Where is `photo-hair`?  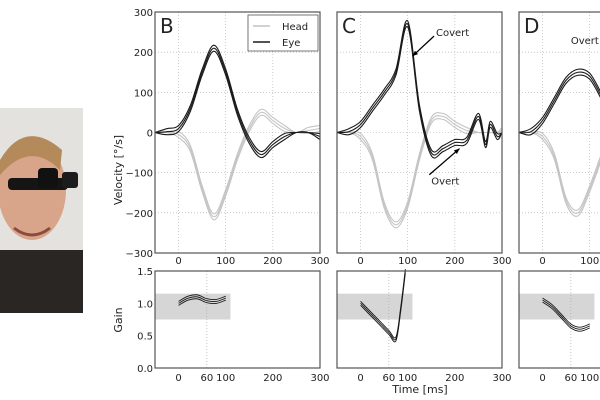 photo-hair is located at coordinates (31, 155).